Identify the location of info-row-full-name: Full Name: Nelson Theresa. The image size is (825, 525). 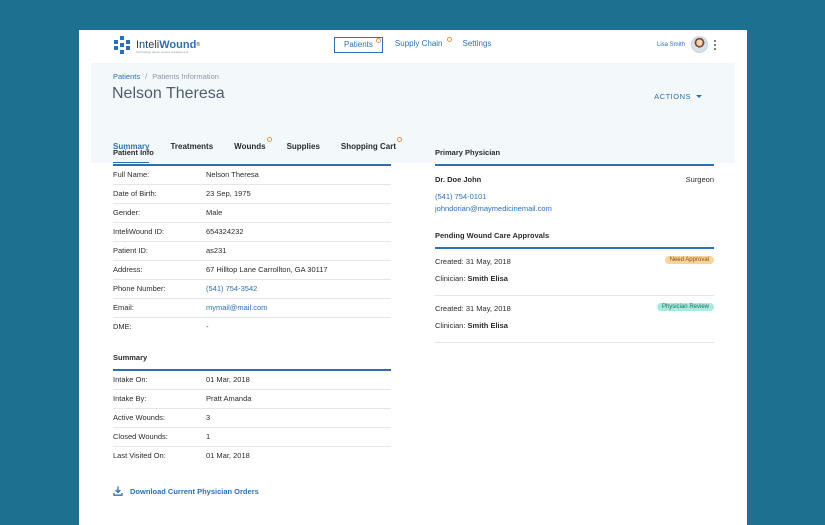
(252, 175).